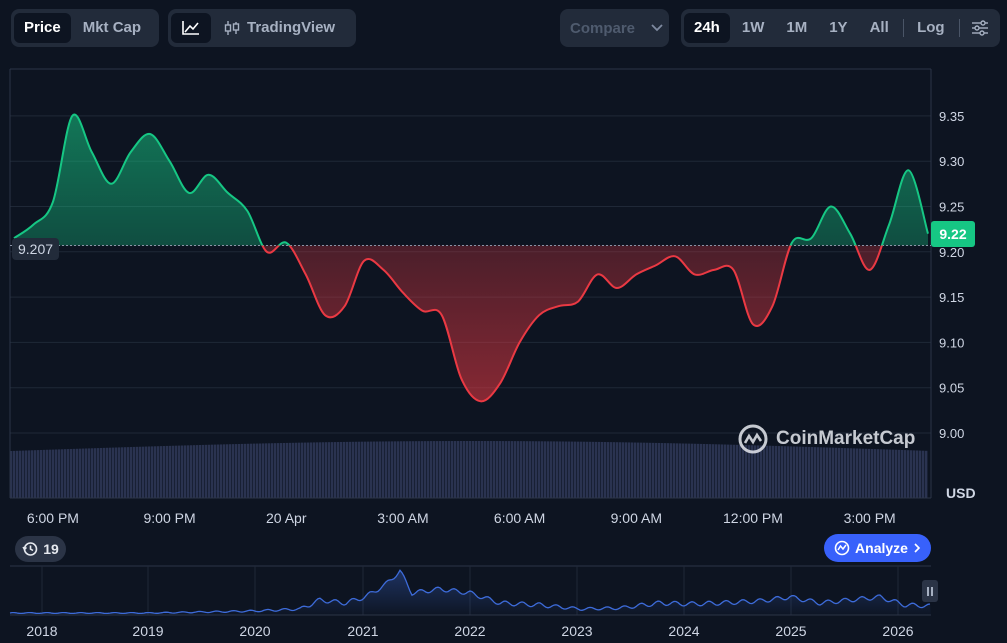 Image resolution: width=1007 pixels, height=643 pixels. Describe the element at coordinates (707, 28) in the screenshot. I see `range-24h-button: 24h` at that location.